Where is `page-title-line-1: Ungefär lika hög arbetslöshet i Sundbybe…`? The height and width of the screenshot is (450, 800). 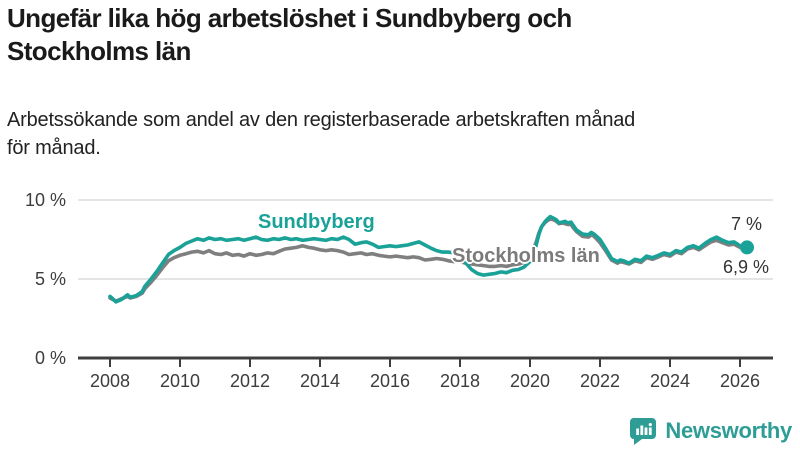
page-title-line-1: Ungefär lika hög arbetslöshet i Sundbybe… is located at coordinates (289, 18).